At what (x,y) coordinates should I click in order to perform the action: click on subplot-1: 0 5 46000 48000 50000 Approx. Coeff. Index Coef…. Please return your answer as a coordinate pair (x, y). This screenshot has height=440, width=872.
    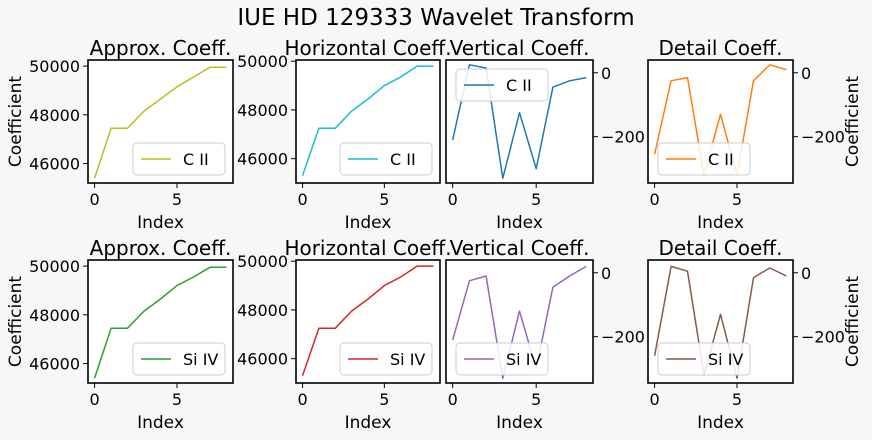
    Looking at the image, I should click on (120, 134).